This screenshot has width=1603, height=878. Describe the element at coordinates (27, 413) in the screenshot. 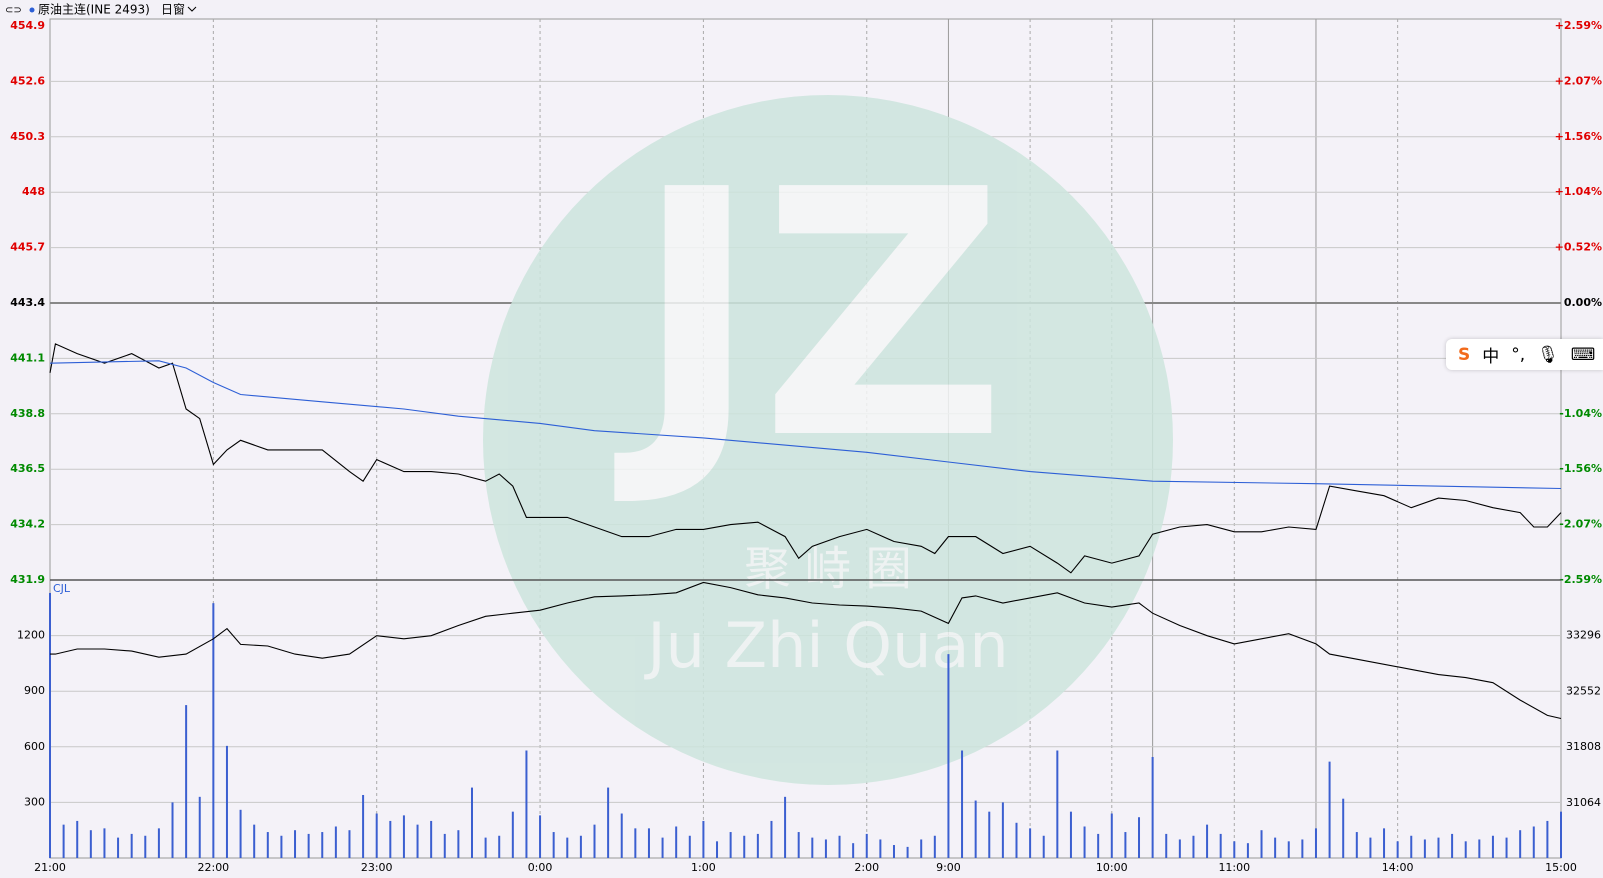

I see `y-tick-label: 438.8` at that location.